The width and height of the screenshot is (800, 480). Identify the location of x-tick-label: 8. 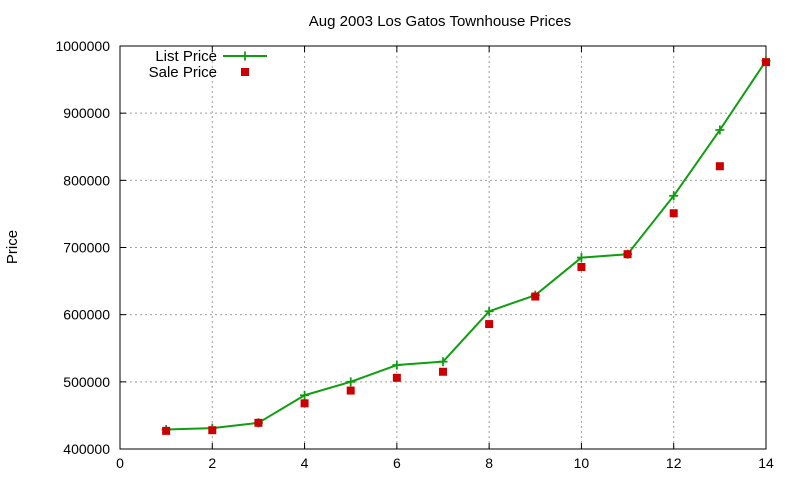
(489, 463).